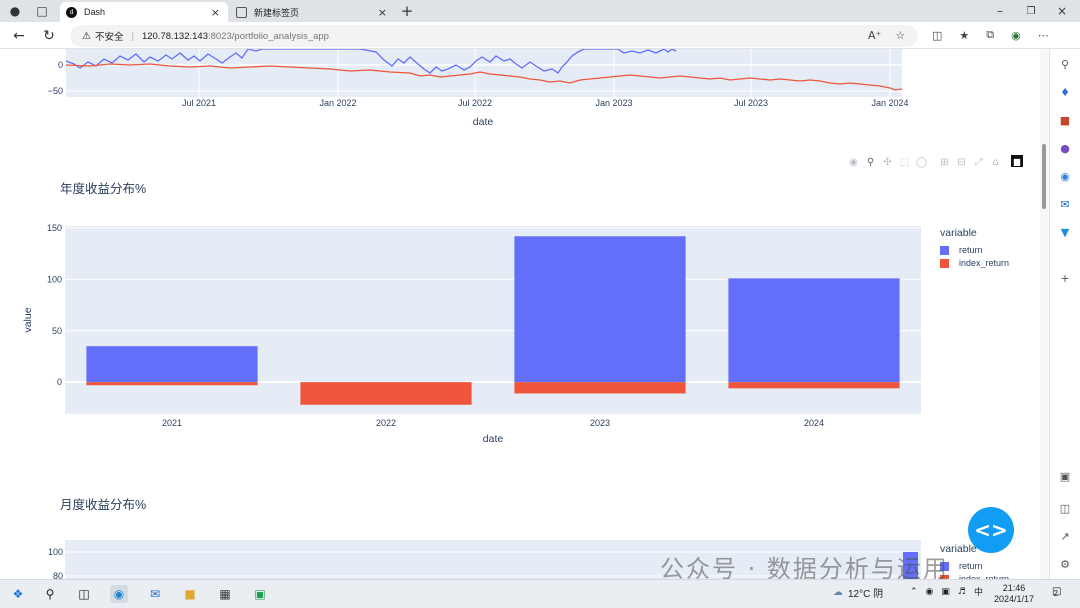 Image resolution: width=1080 pixels, height=608 pixels. Describe the element at coordinates (190, 594) in the screenshot. I see `file-explorer-icon: ■` at that location.